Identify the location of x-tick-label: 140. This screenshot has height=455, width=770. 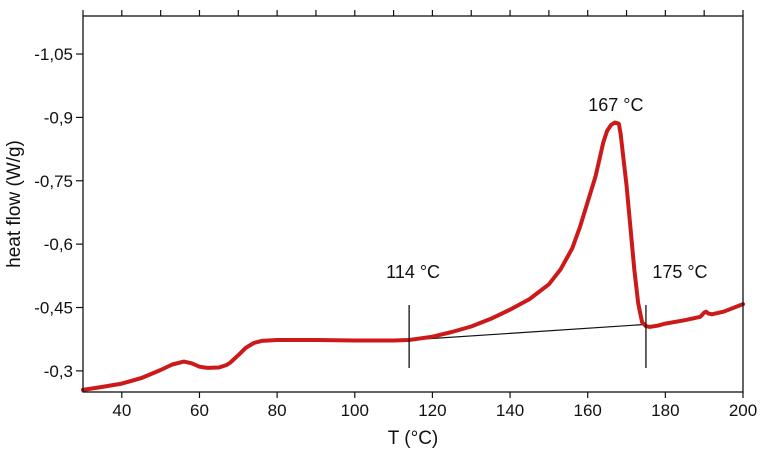
(510, 410).